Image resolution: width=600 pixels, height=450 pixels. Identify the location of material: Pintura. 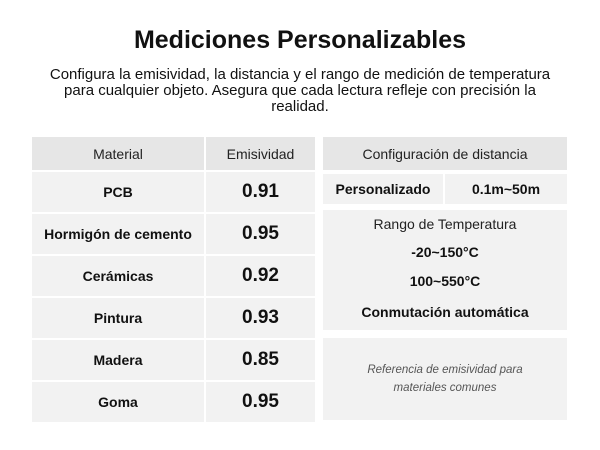
(118, 318).